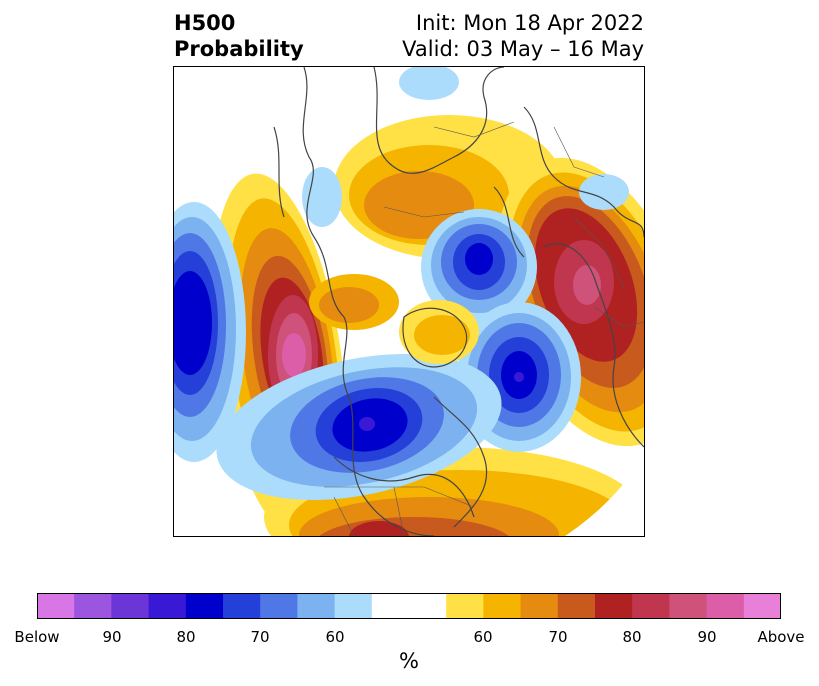 Image resolution: width=819 pixels, height=686 pixels. What do you see at coordinates (781, 637) in the screenshot?
I see `colorbar-tick-label: Above` at bounding box center [781, 637].